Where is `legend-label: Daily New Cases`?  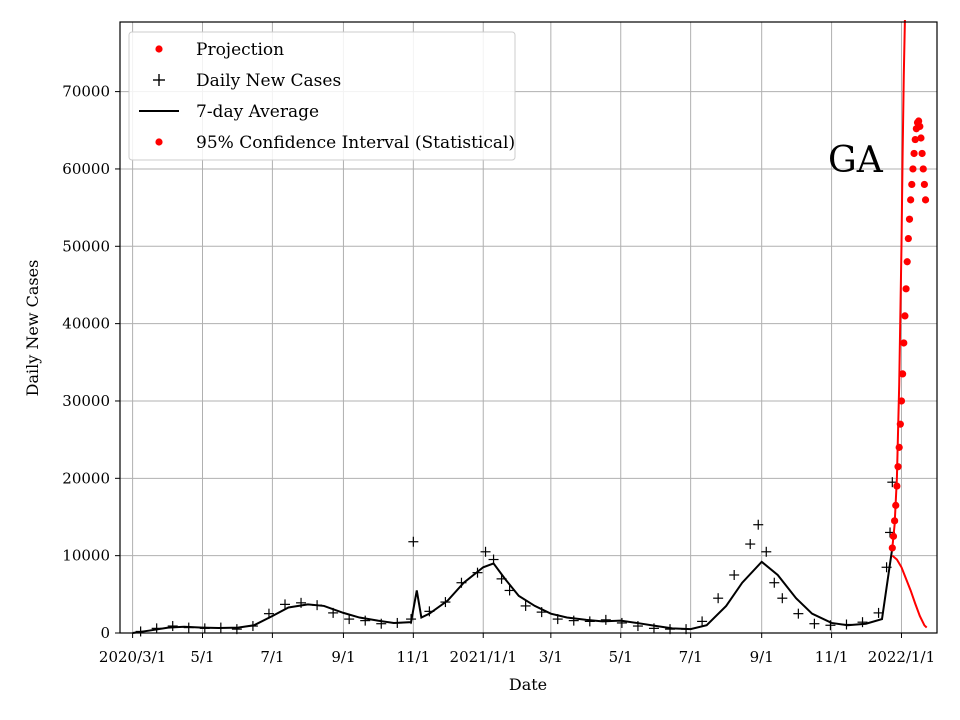
legend-label: Daily New Cases is located at coordinates (268, 81).